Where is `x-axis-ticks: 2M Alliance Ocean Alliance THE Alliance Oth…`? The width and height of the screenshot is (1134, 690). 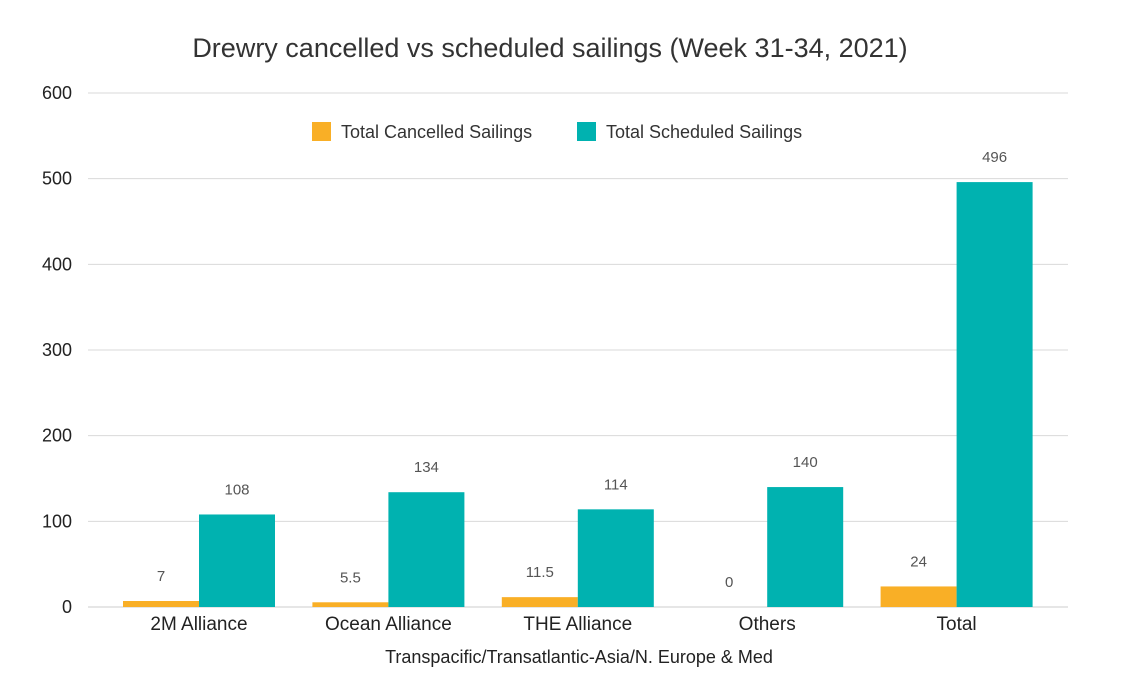
x-axis-ticks: 2M Alliance Ocean Alliance THE Alliance Oth… is located at coordinates (563, 624).